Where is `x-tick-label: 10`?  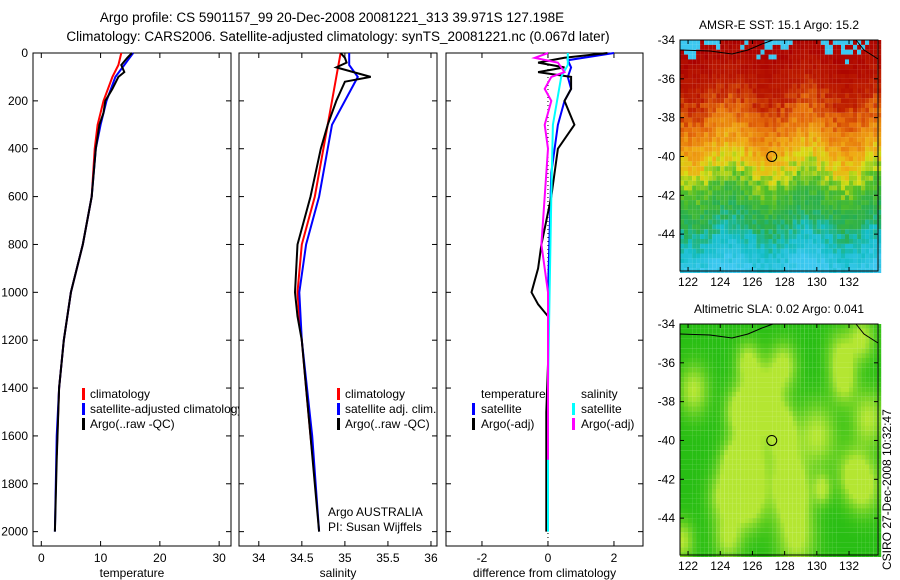
x-tick-label: 10 is located at coordinates (101, 558).